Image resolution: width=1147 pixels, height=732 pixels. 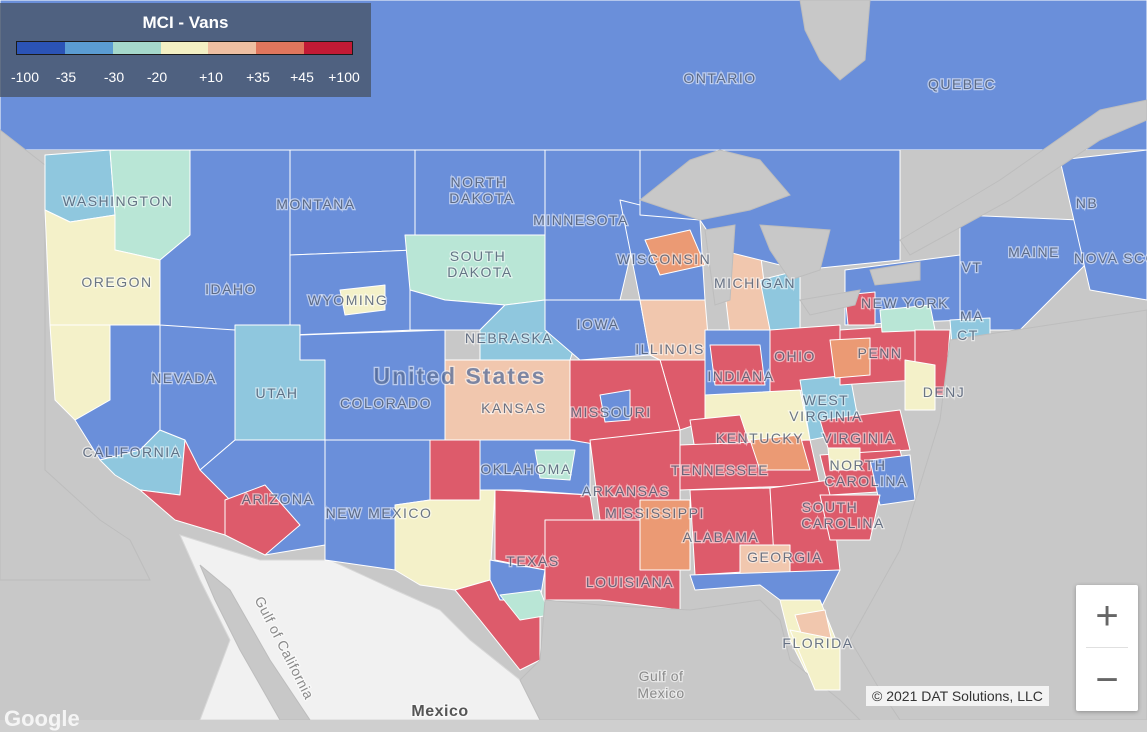 I want to click on label-north-dakota-2: DAKOTA, so click(x=482, y=198).